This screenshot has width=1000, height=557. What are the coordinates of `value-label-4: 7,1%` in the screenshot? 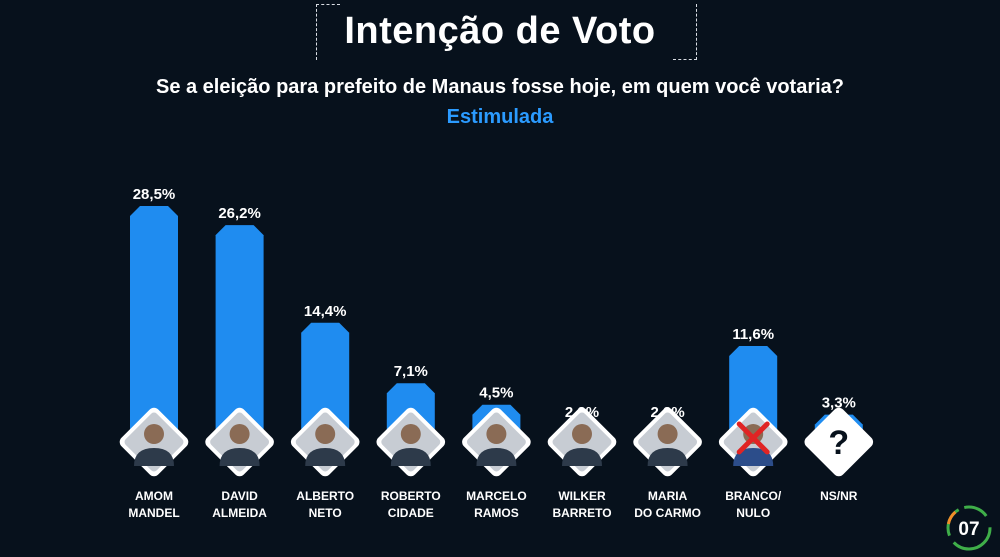 It's located at (411, 371).